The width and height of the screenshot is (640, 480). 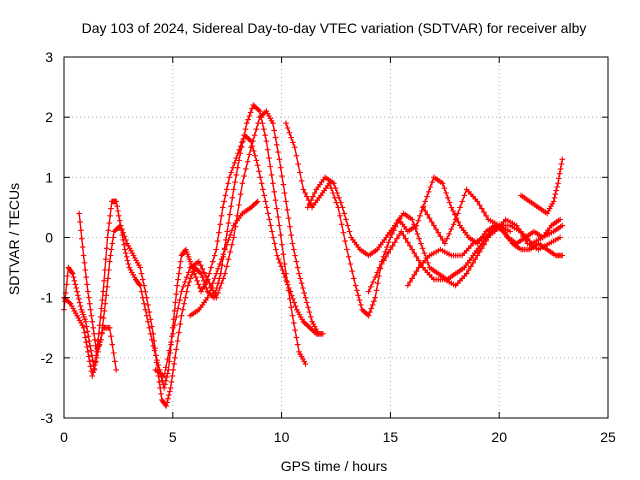 What do you see at coordinates (49, 177) in the screenshot?
I see `y-tick-label: 1` at bounding box center [49, 177].